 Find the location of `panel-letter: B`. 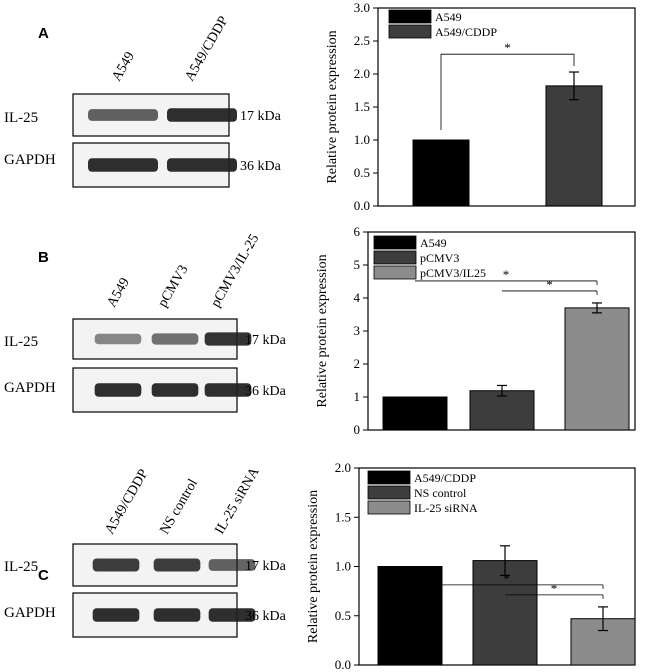

panel-letter: B is located at coordinates (43, 257).